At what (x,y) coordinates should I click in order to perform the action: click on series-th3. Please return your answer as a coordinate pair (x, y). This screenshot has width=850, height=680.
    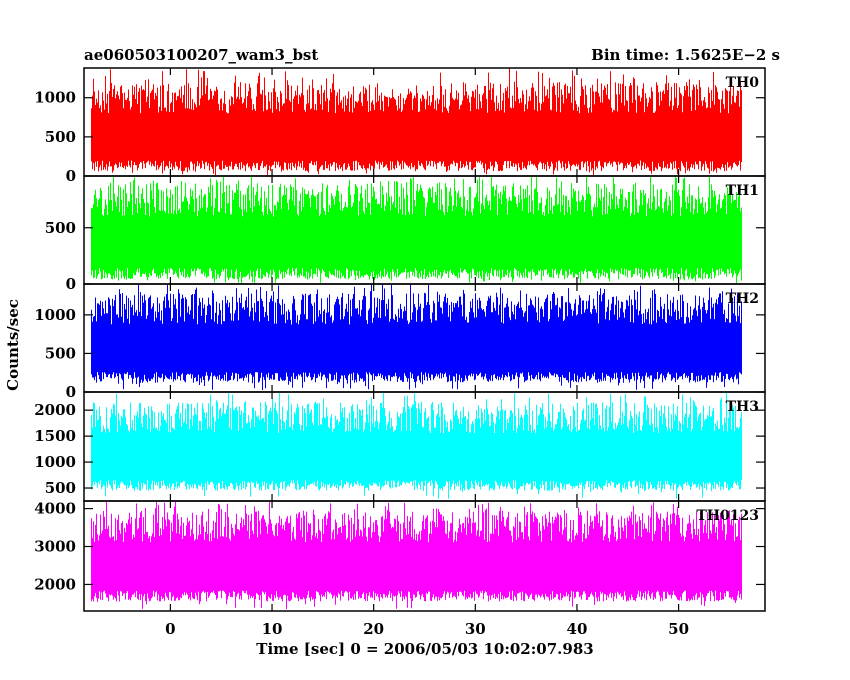
    Looking at the image, I should click on (416, 445).